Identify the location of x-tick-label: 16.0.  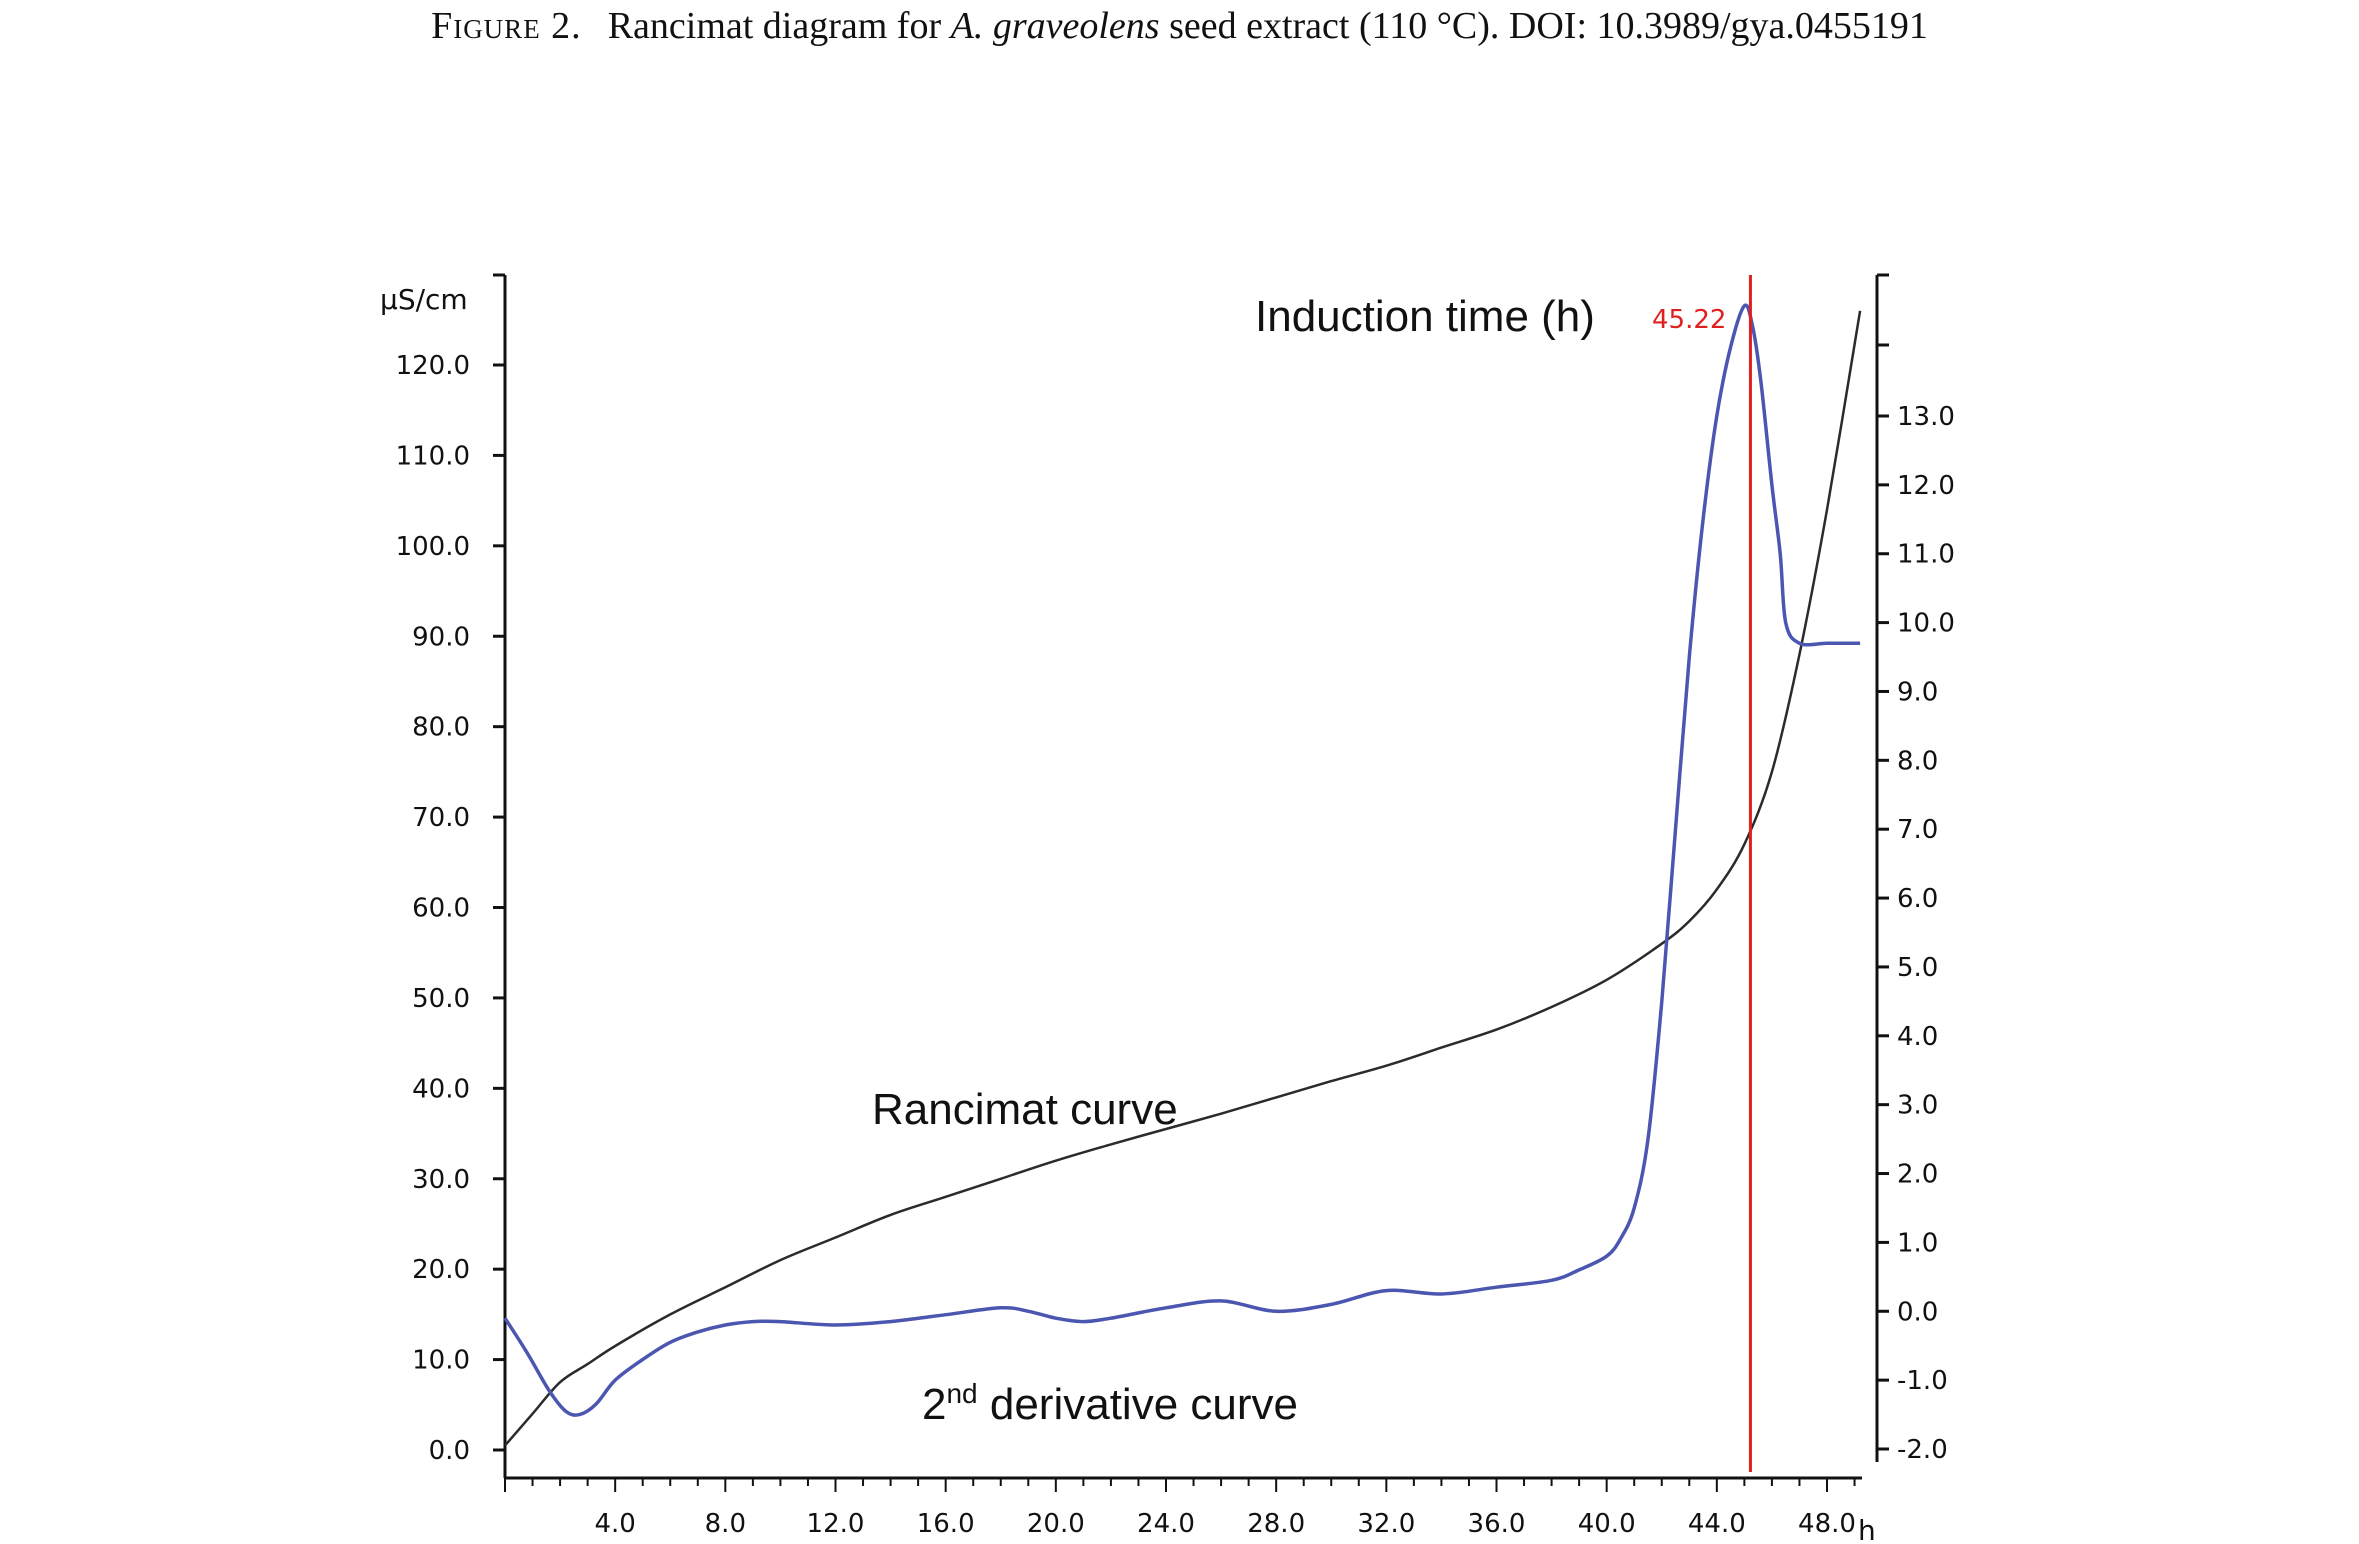
(946, 1524).